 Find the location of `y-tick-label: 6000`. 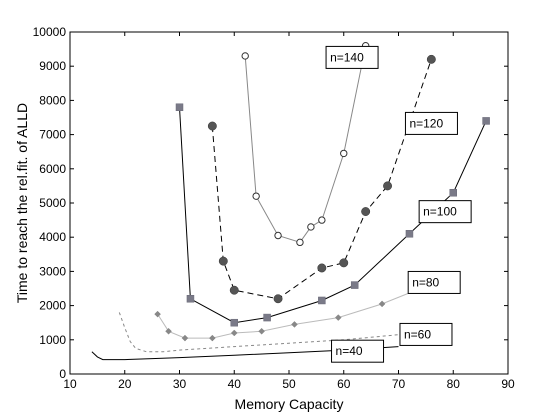

y-tick-label: 6000 is located at coordinates (52, 169).